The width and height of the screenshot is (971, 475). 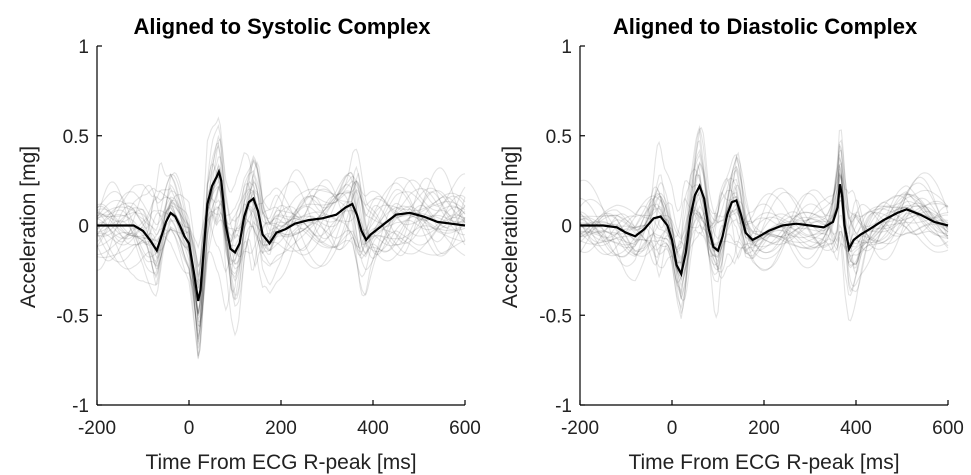 I want to click on systolic-y-tick-label: 0.5, so click(x=76, y=137).